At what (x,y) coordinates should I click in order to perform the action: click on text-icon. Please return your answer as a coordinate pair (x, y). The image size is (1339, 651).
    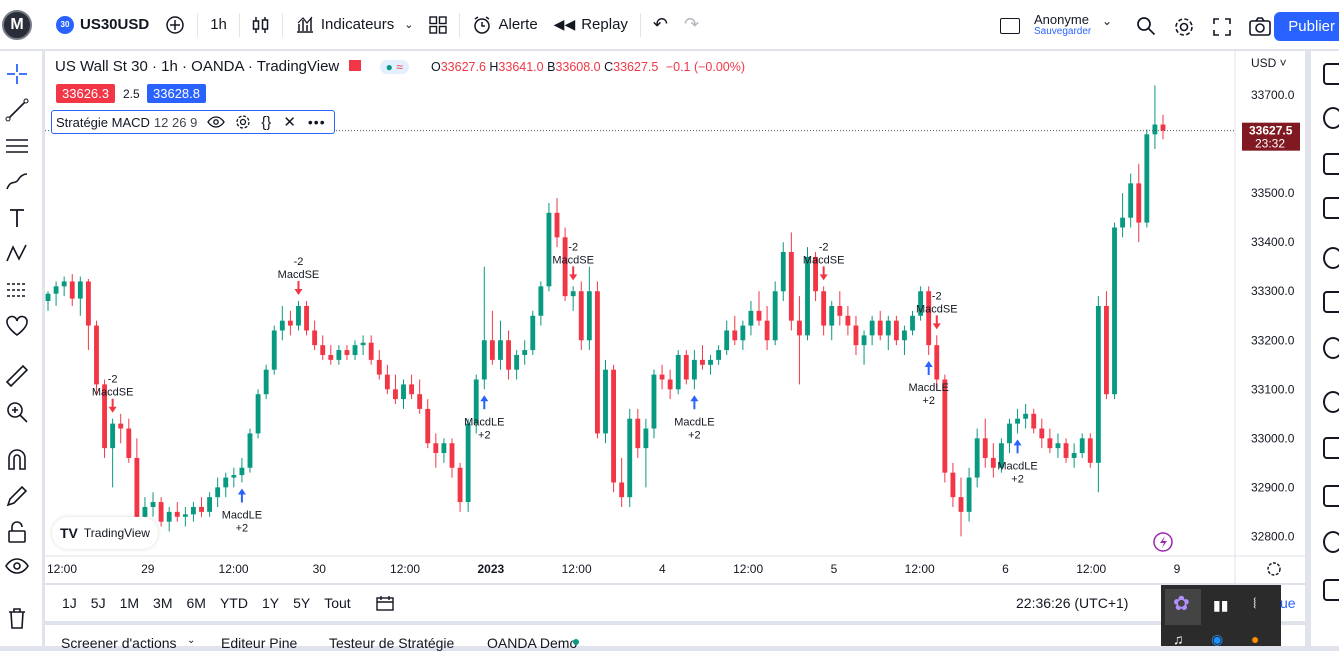
    Looking at the image, I should click on (17, 218).